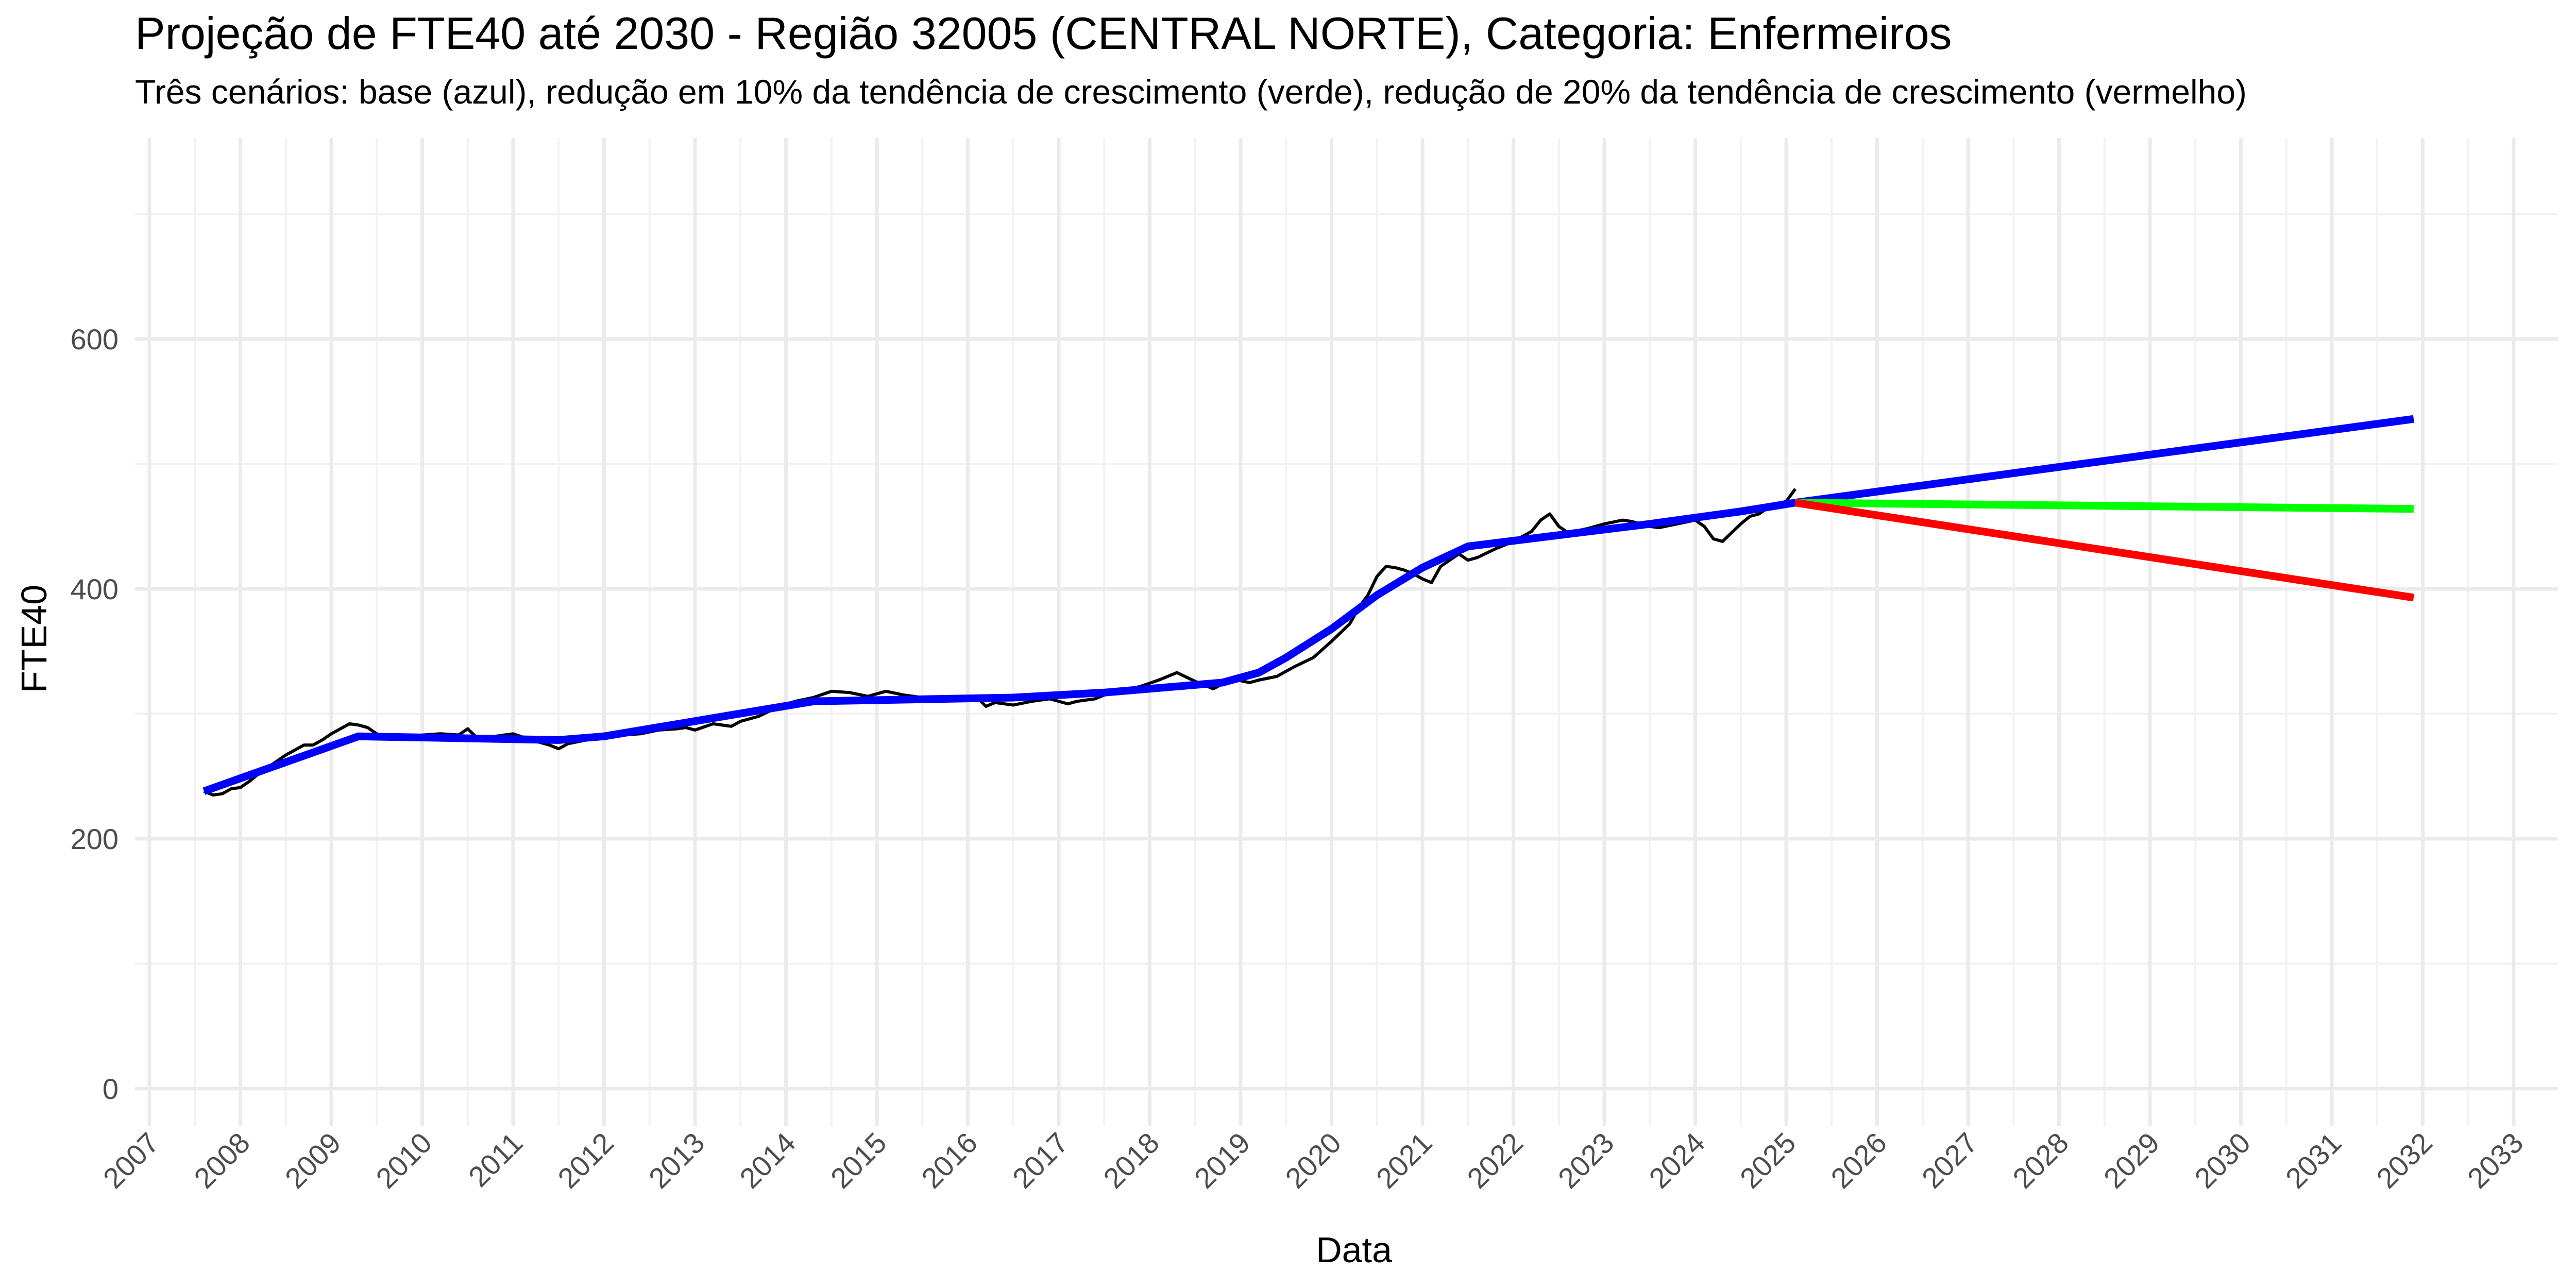 This screenshot has height=1288, width=2576. I want to click on y-tick-label: 400, so click(95, 589).